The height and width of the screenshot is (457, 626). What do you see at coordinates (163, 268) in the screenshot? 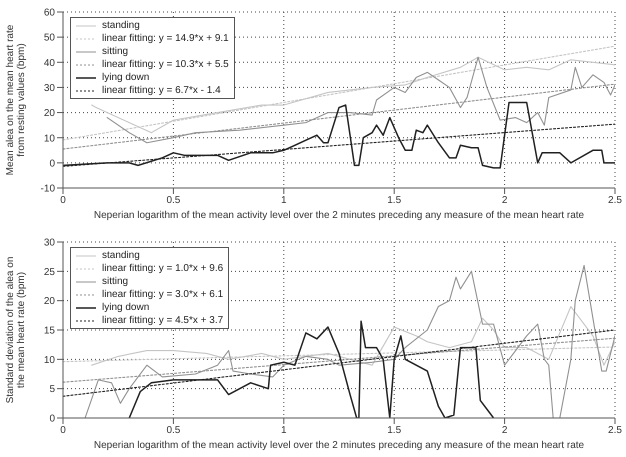
I see `legend-label: linear fitting: y = 1.0*x + 9.6` at bounding box center [163, 268].